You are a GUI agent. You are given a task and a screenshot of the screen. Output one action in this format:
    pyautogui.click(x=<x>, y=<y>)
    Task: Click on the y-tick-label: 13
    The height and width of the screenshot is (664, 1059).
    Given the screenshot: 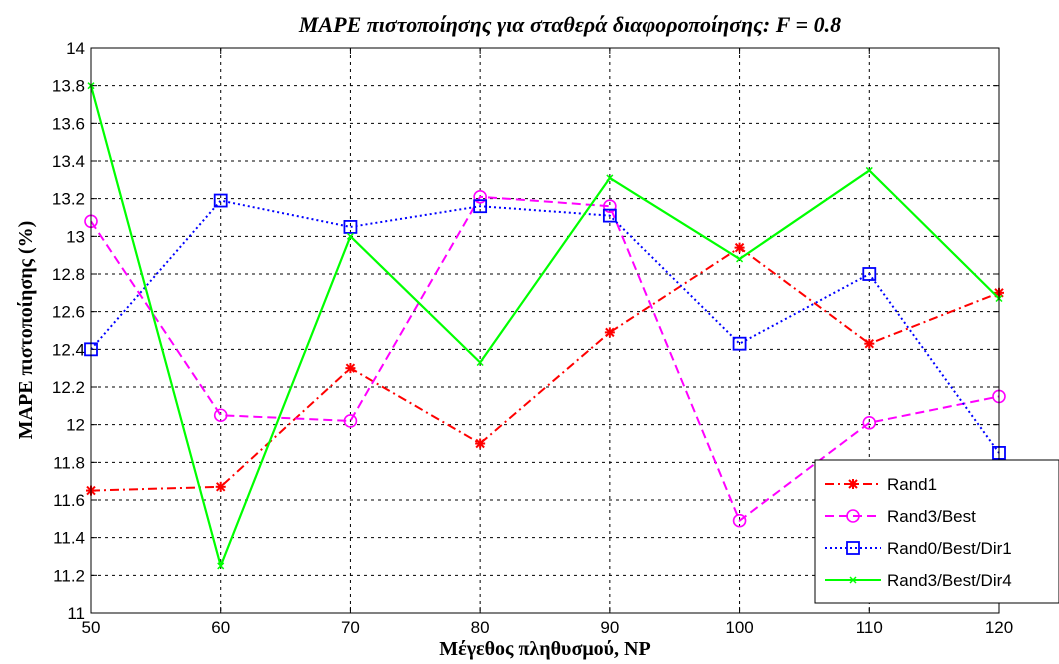 What is the action you would take?
    pyautogui.click(x=75, y=236)
    